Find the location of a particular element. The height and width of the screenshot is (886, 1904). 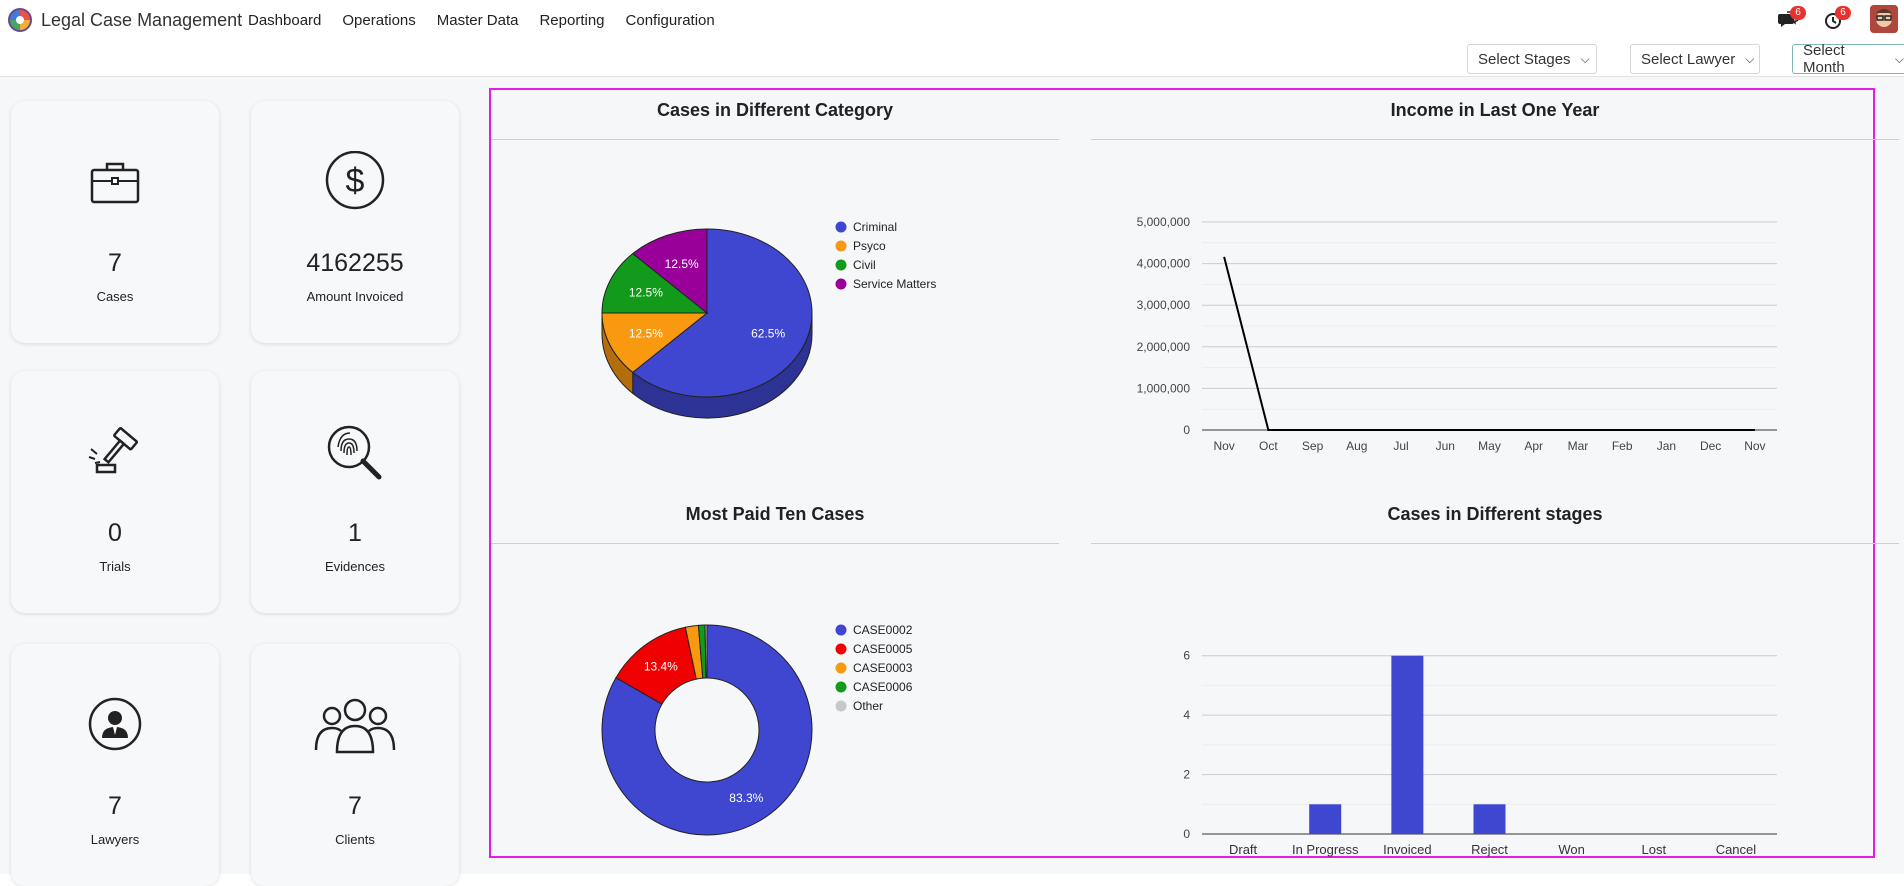

lawyers-count: 7 is located at coordinates (115, 806).